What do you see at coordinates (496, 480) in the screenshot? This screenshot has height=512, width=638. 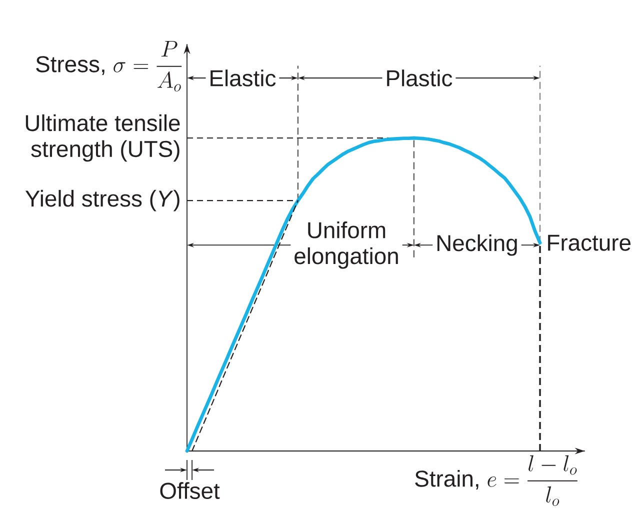 I see `x-axis-title: $\text{Strain, } e = \frac{l - l_o}{l_o}$` at bounding box center [496, 480].